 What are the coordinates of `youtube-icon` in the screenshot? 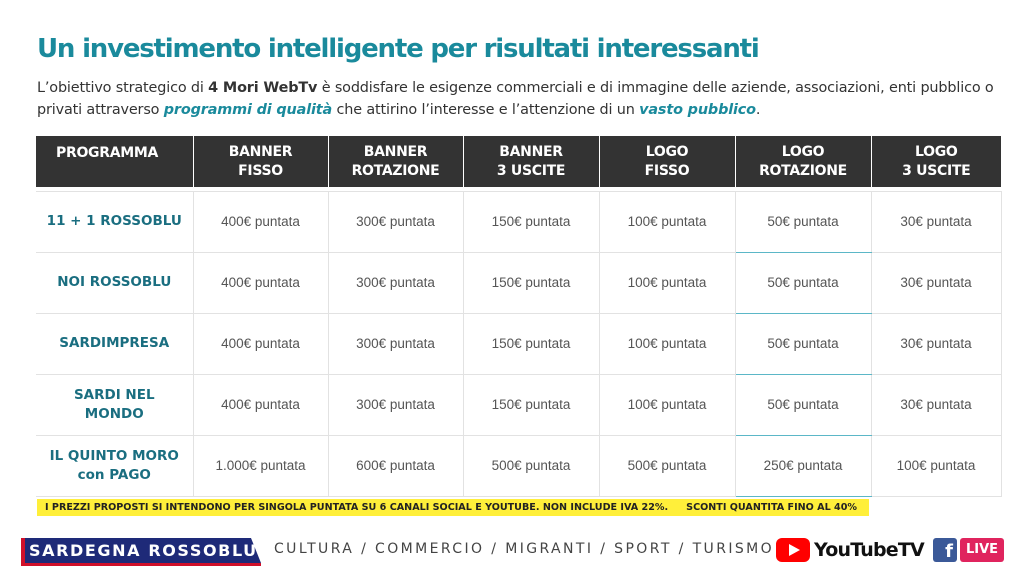 It's located at (793, 550).